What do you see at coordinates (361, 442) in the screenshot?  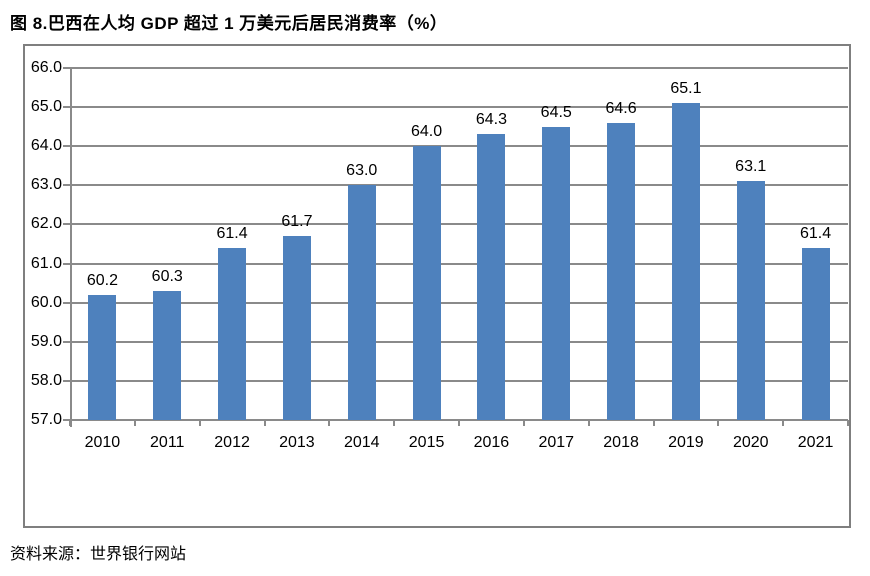 I see `x-axis-label: 2014` at bounding box center [361, 442].